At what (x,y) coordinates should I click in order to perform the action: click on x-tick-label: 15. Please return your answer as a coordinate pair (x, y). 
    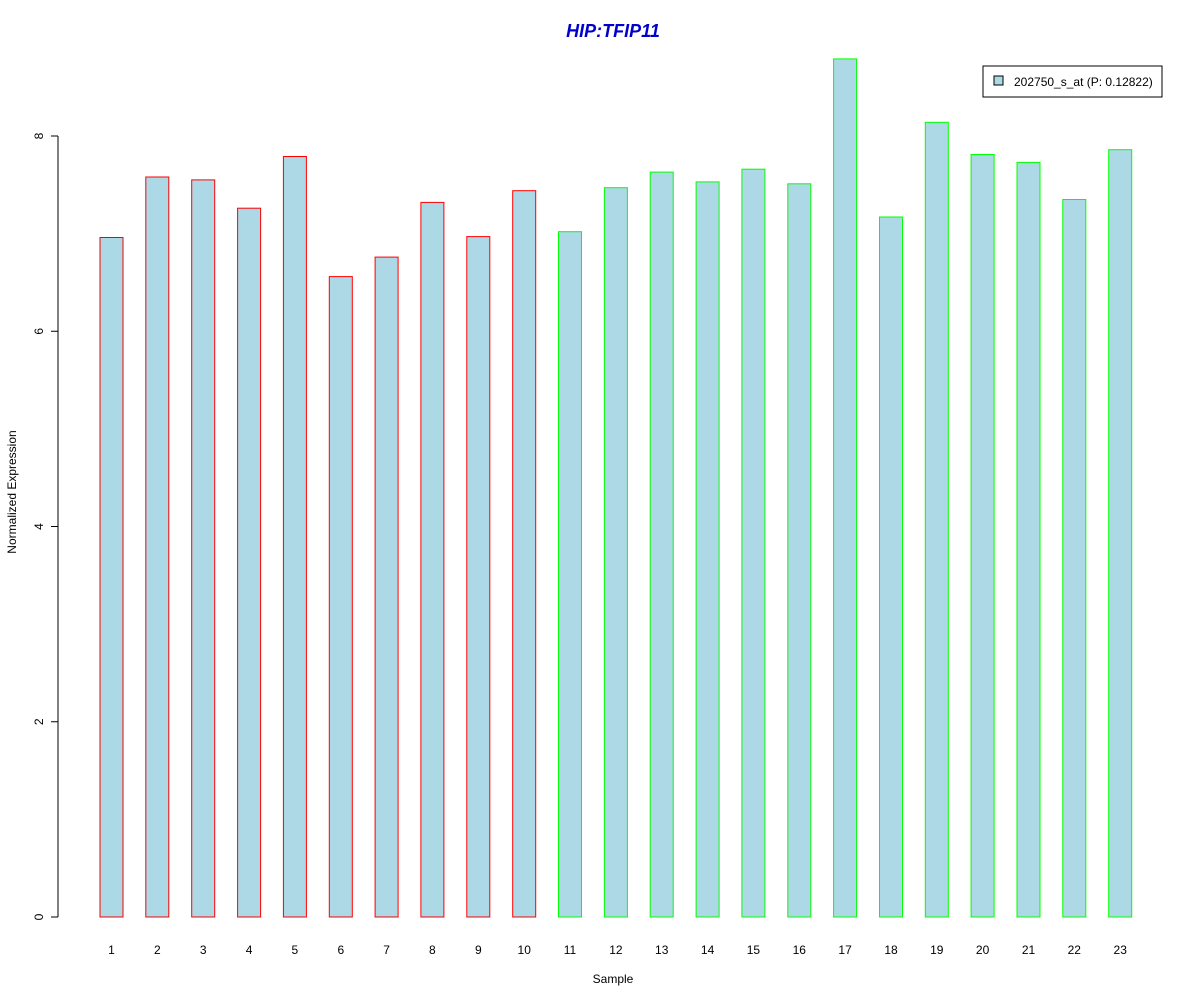
    Looking at the image, I should click on (754, 950).